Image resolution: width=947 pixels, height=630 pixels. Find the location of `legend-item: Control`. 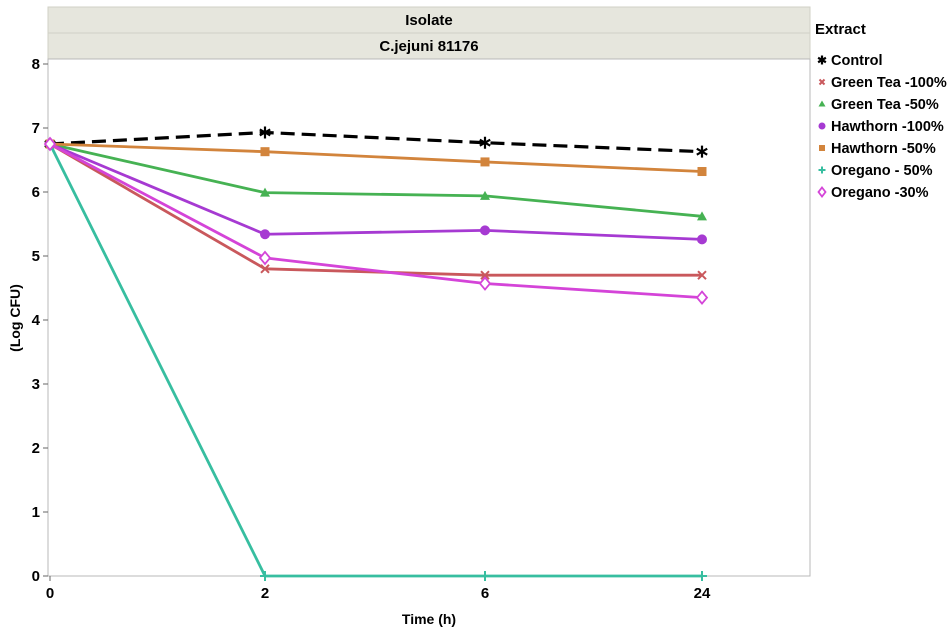

legend-item: Control is located at coordinates (850, 61).